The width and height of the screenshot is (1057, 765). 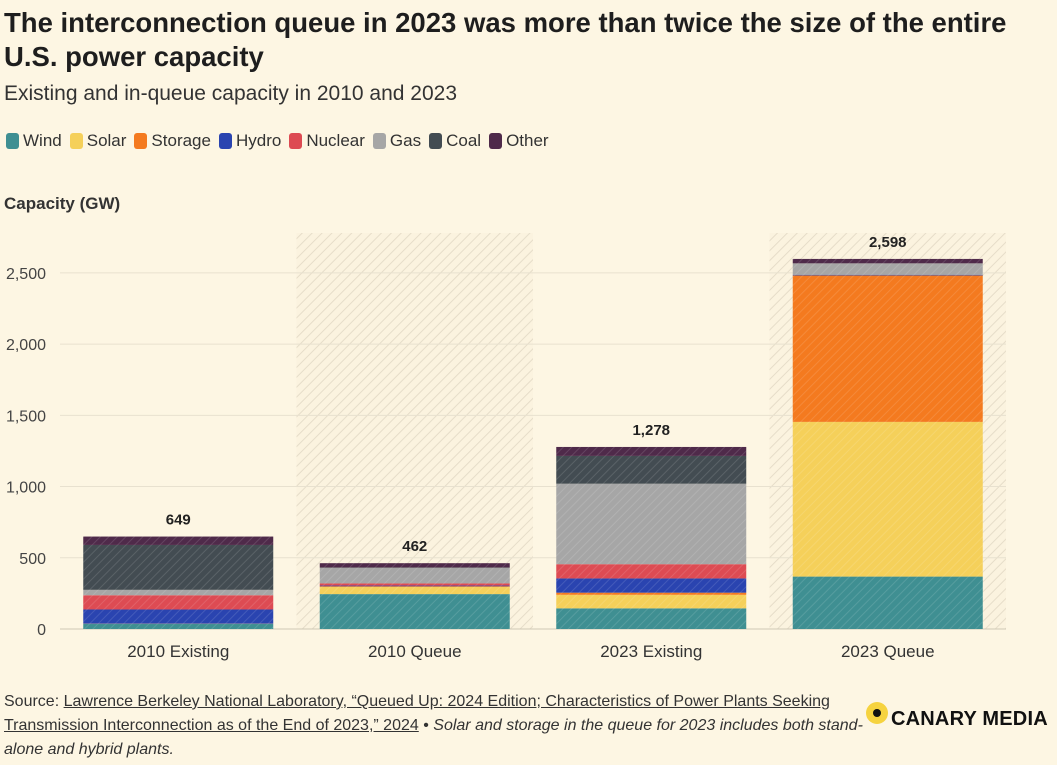 I want to click on bar-texture-wind-2010-existing, so click(x=178, y=626).